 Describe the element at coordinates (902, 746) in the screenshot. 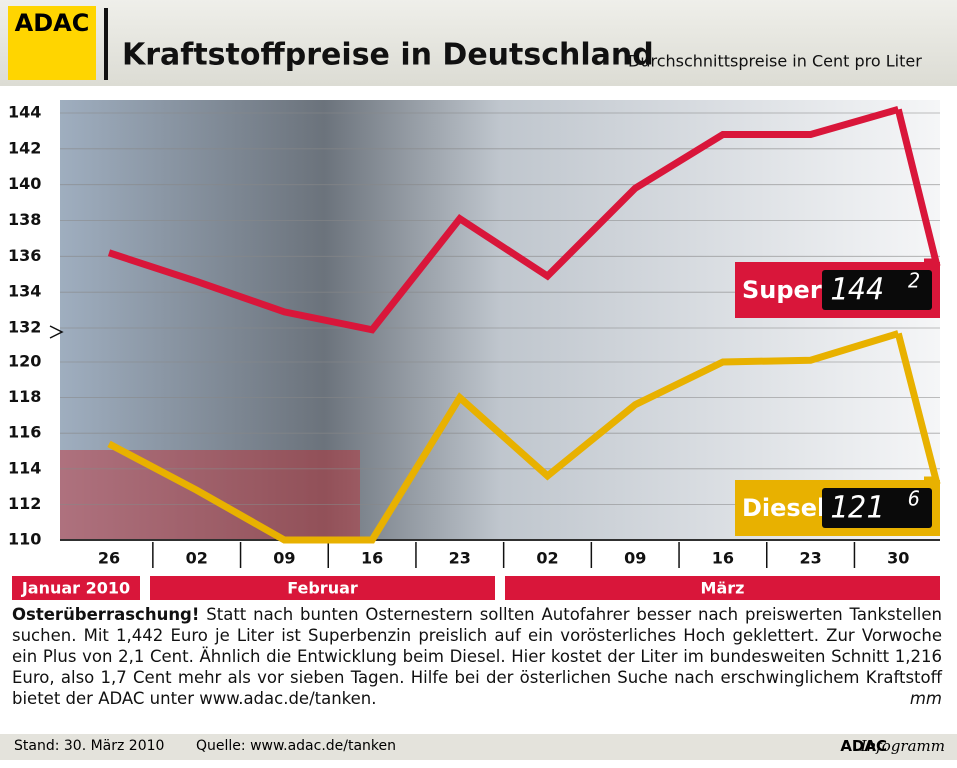

I see `brand2: Infogramm` at that location.